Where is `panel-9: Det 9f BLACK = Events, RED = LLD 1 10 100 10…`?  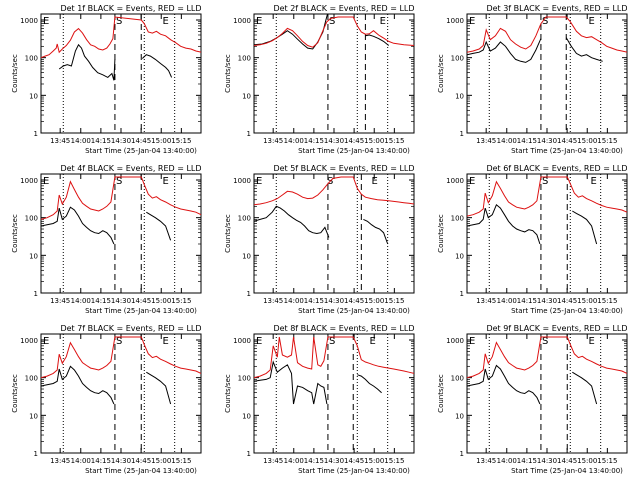 panel-9: Det 9f BLACK = Events, RED = LLD 1 10 100 10… is located at coordinates (532, 399).